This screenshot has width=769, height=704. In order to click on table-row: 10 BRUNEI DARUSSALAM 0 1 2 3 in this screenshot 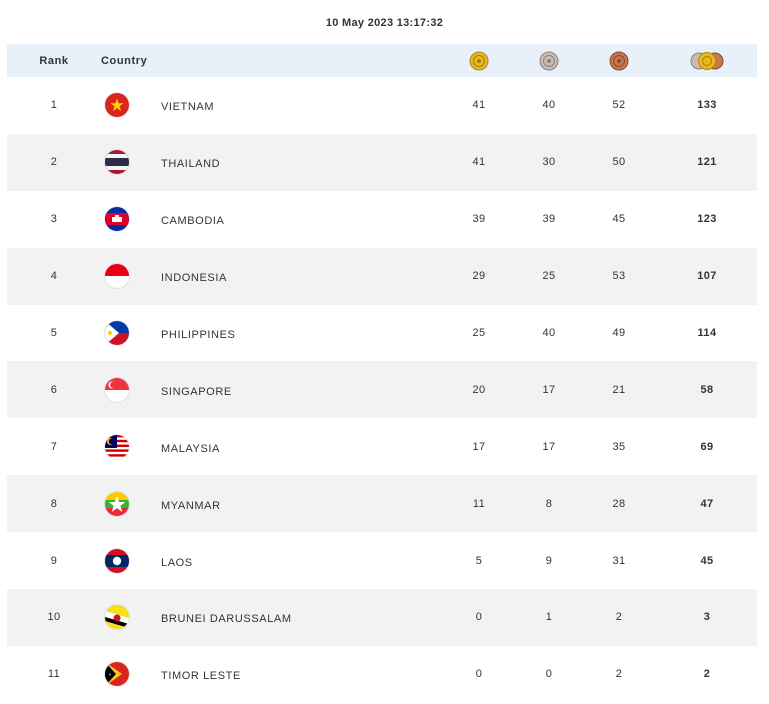, I will do `click(382, 617)`.